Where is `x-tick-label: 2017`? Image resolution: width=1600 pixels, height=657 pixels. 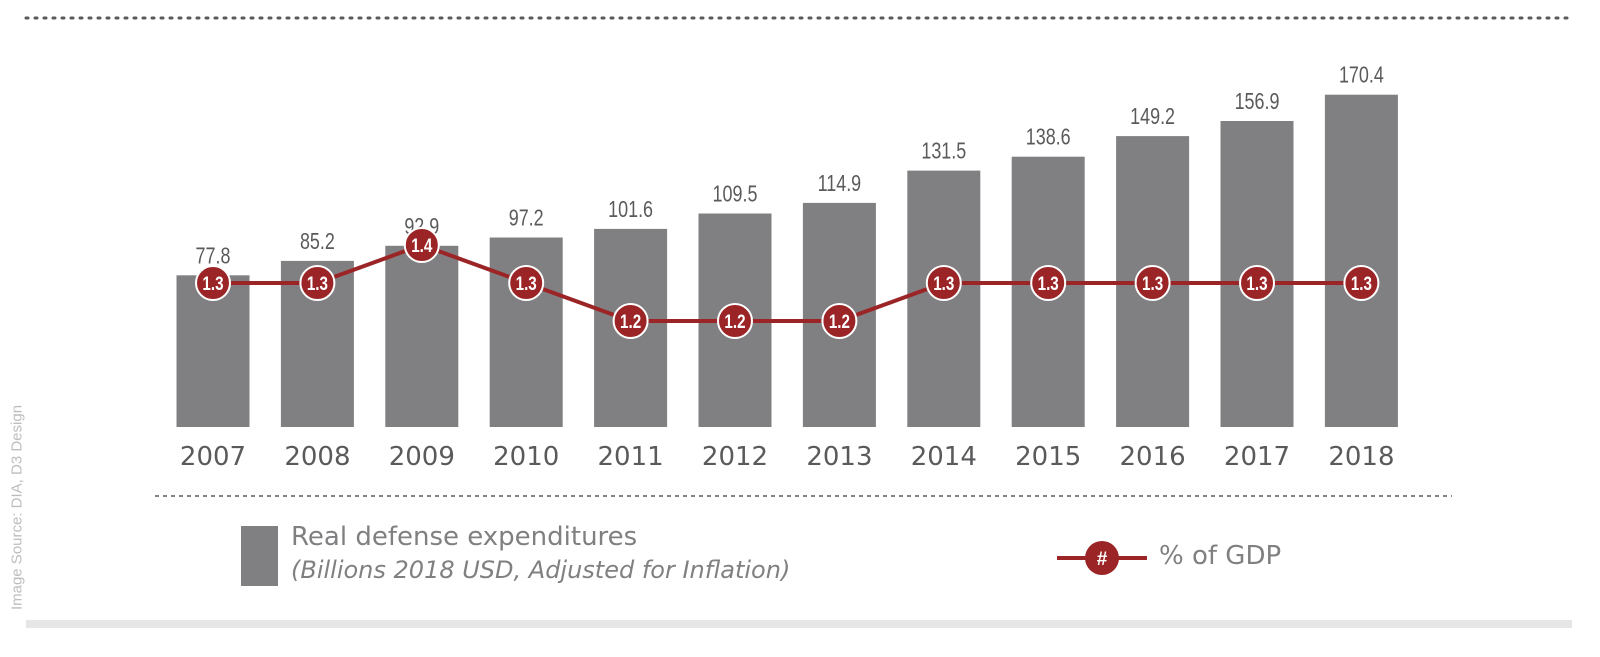 x-tick-label: 2017 is located at coordinates (1257, 457).